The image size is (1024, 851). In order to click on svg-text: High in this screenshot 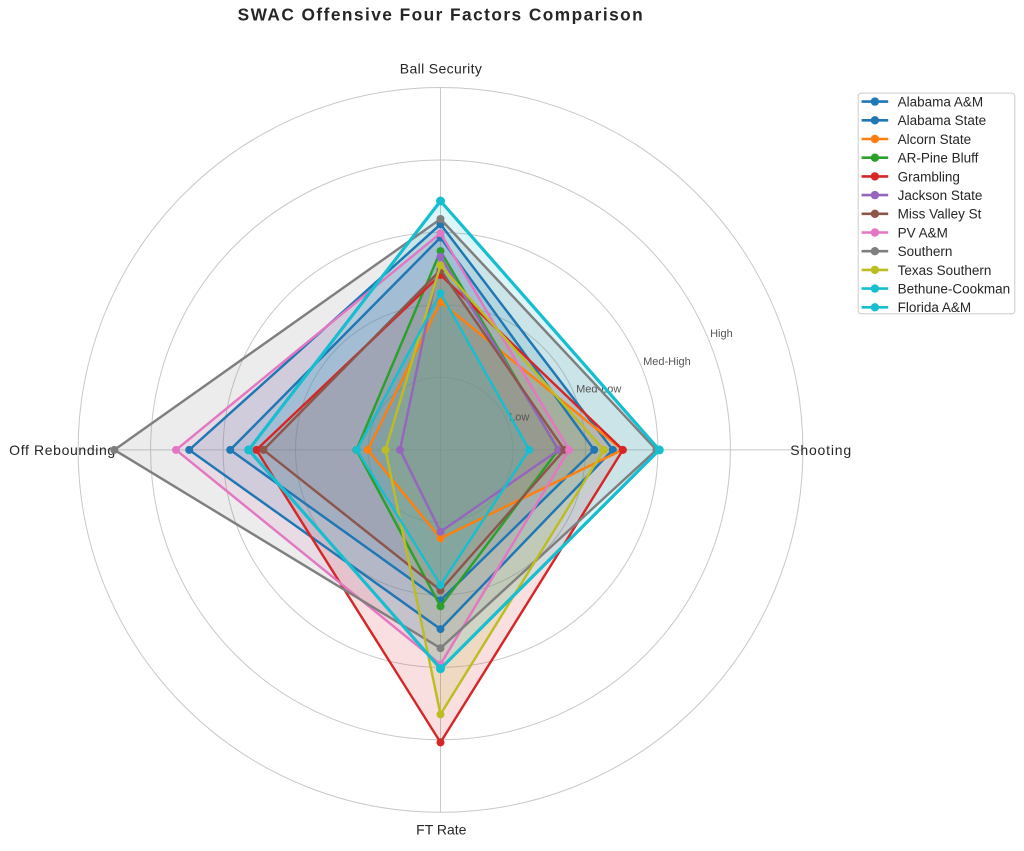, I will do `click(721, 334)`.